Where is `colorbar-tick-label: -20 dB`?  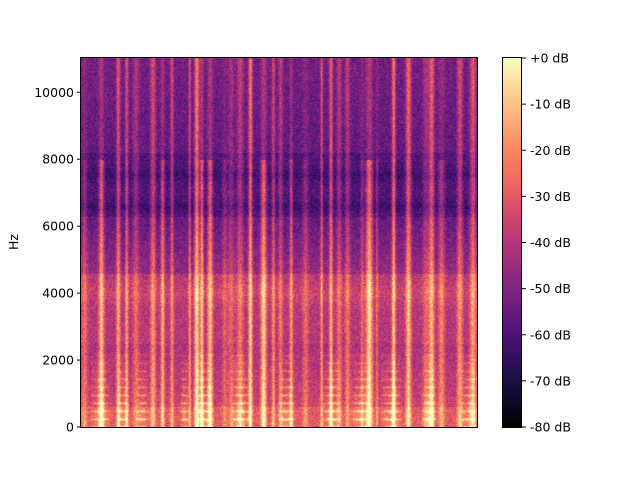
colorbar-tick-label: -20 dB is located at coordinates (550, 150).